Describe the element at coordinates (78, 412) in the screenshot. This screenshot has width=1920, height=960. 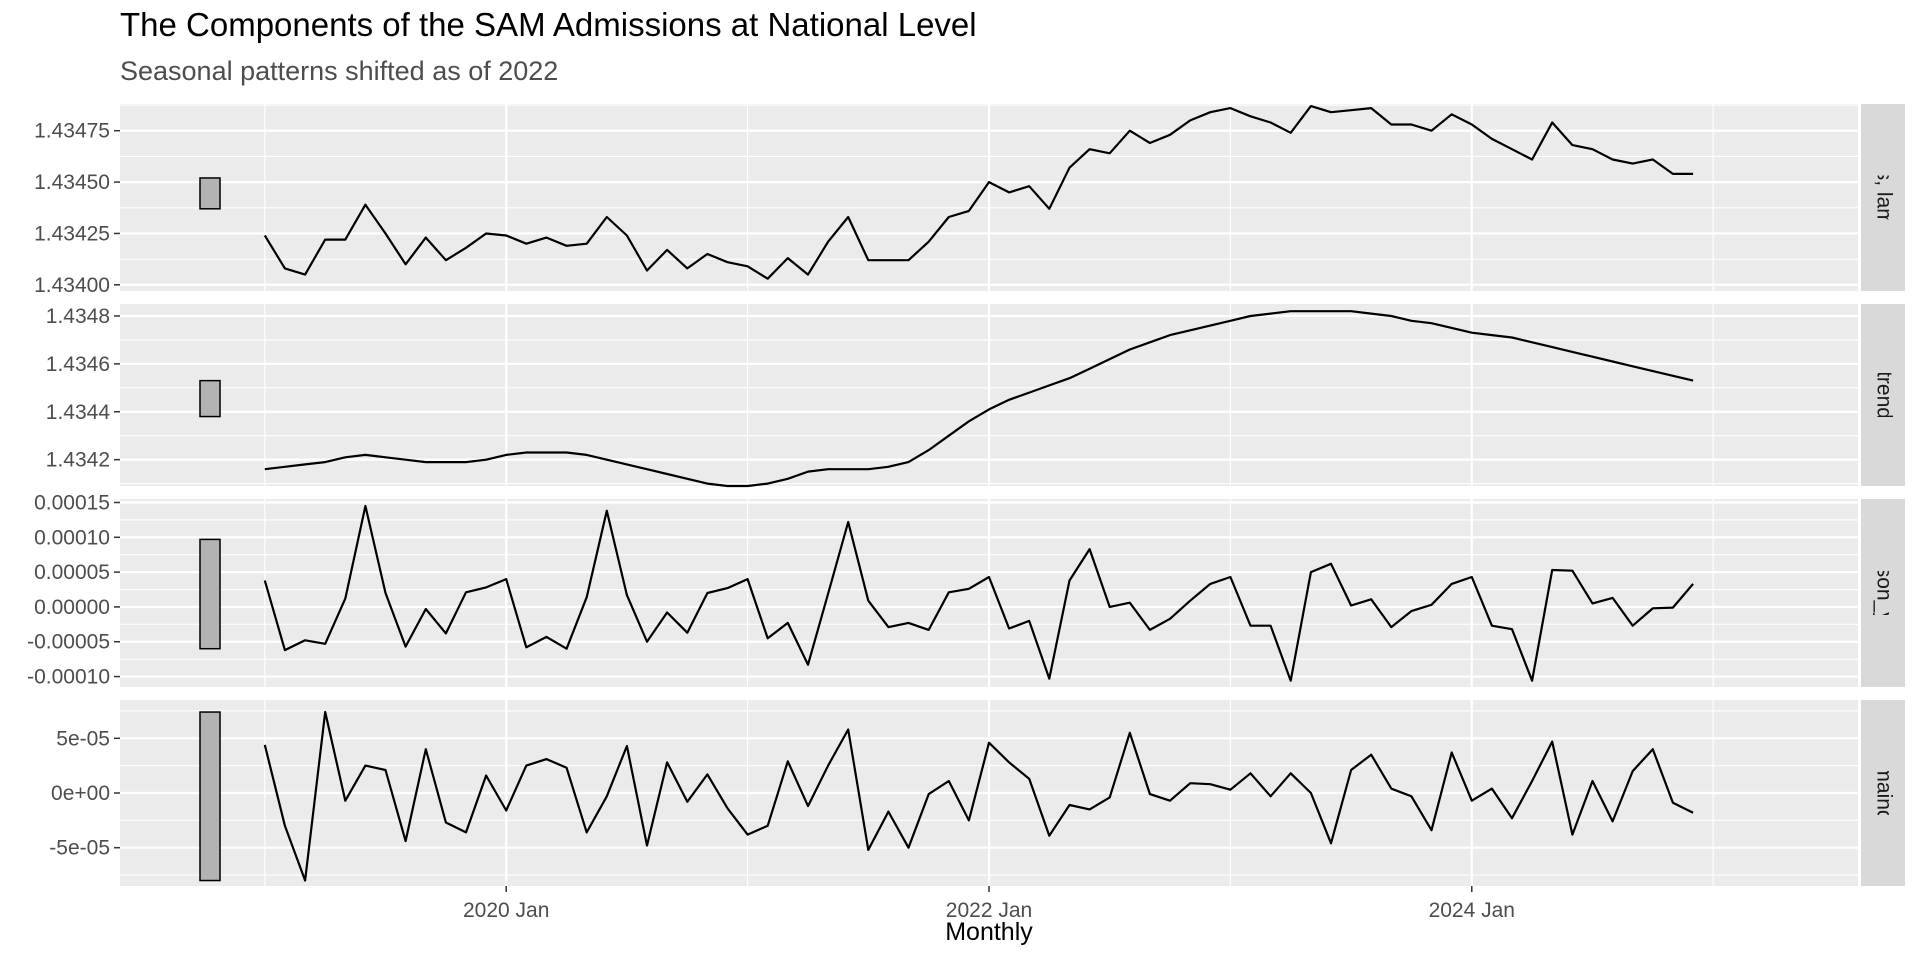
I see `y-tick-label: 1.4344` at that location.